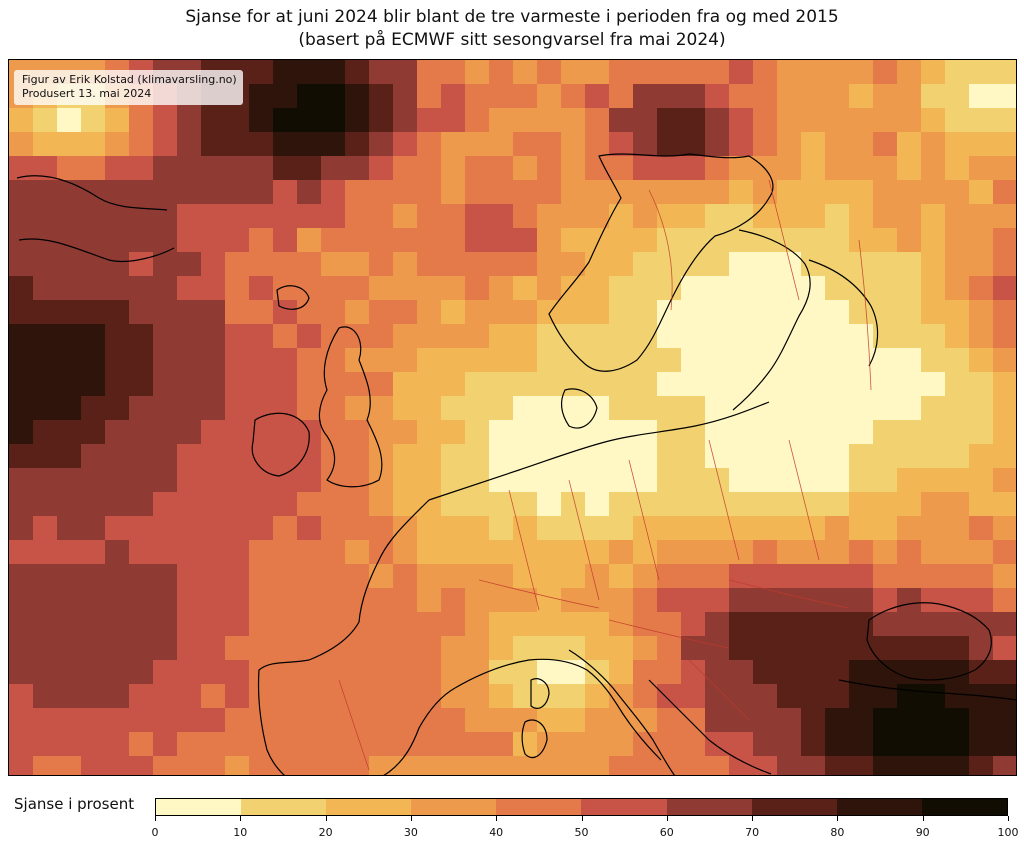 The height and width of the screenshot is (847, 1024). Describe the element at coordinates (496, 832) in the screenshot. I see `colorbar-tick-label: 40` at that location.